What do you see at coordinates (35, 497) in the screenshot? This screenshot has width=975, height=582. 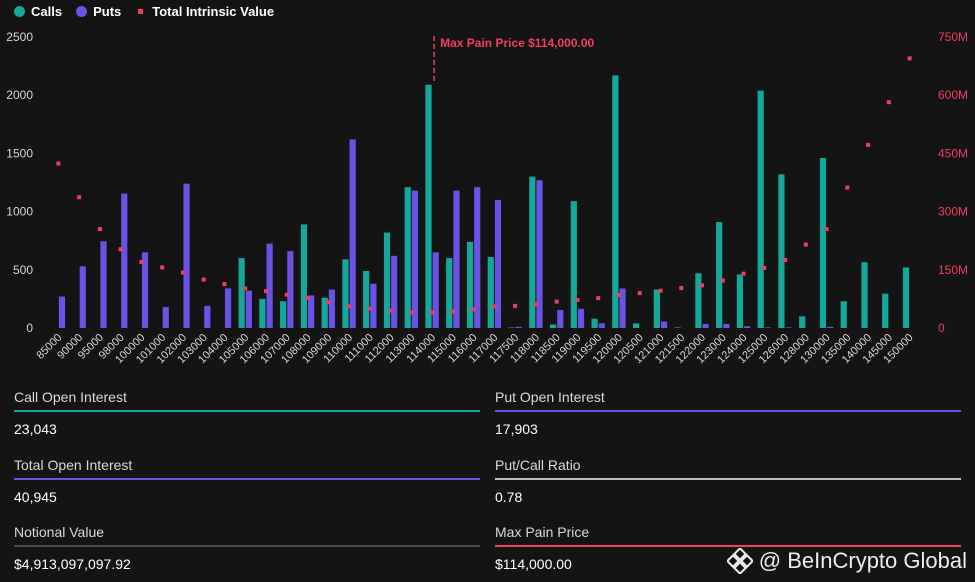 I see `stat-value: 40,945` at bounding box center [35, 497].